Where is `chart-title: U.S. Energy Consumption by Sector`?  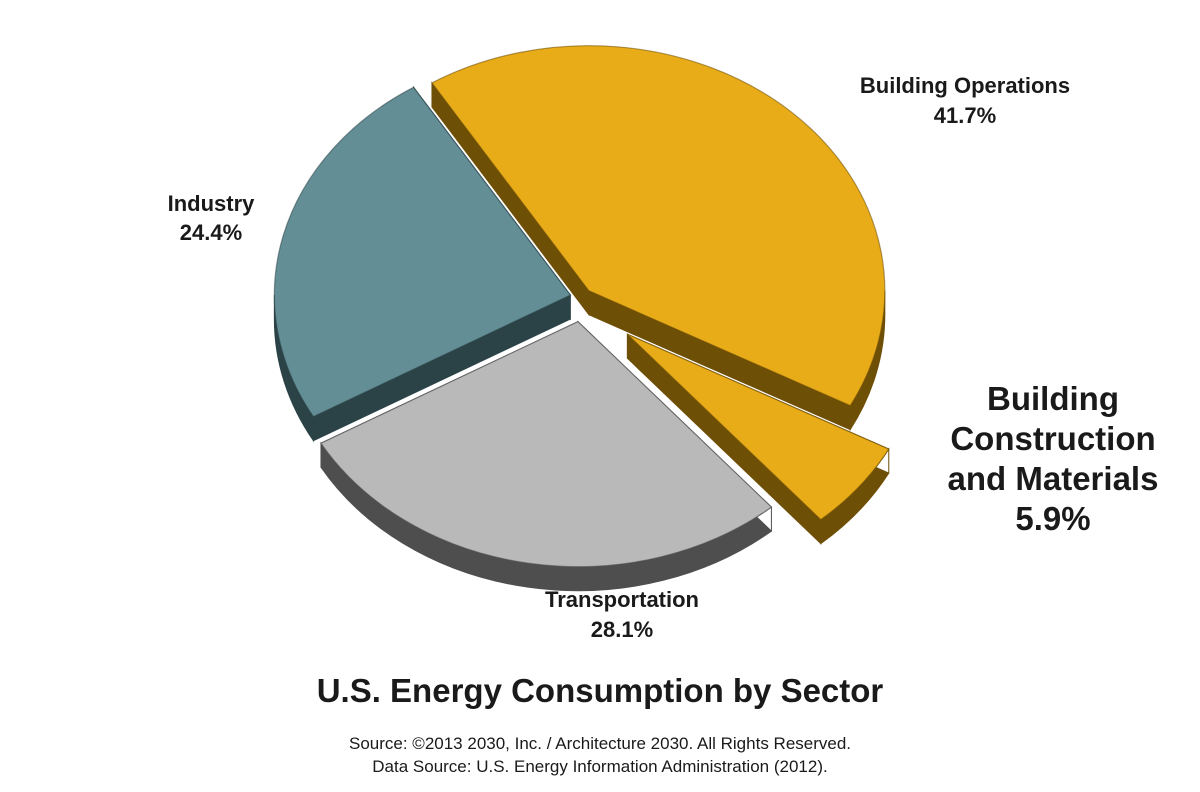 chart-title: U.S. Energy Consumption by Sector is located at coordinates (600, 690).